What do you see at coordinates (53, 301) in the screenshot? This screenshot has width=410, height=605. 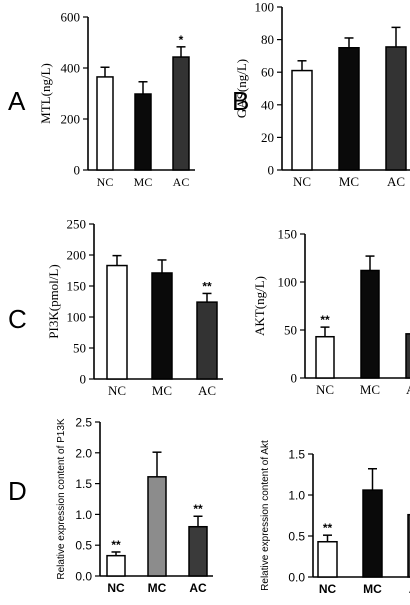 I see `y-axis-label: PI3K(pmol/L)` at bounding box center [53, 301].